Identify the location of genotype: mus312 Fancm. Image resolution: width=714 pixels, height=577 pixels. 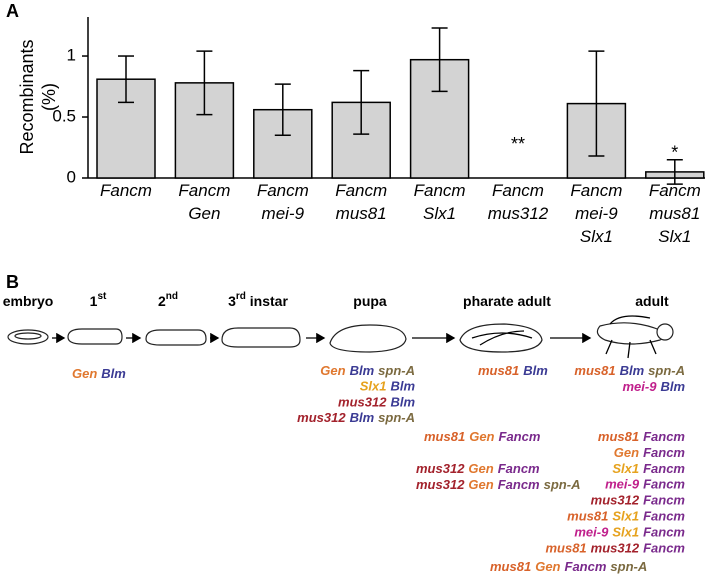
(638, 500).